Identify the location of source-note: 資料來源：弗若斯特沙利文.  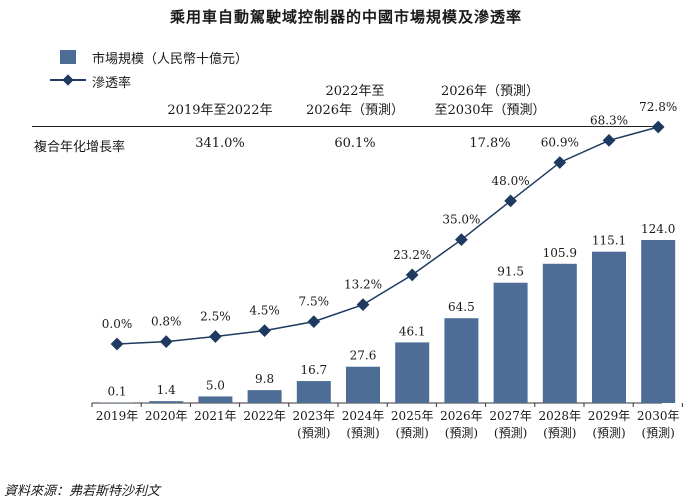
(82, 491).